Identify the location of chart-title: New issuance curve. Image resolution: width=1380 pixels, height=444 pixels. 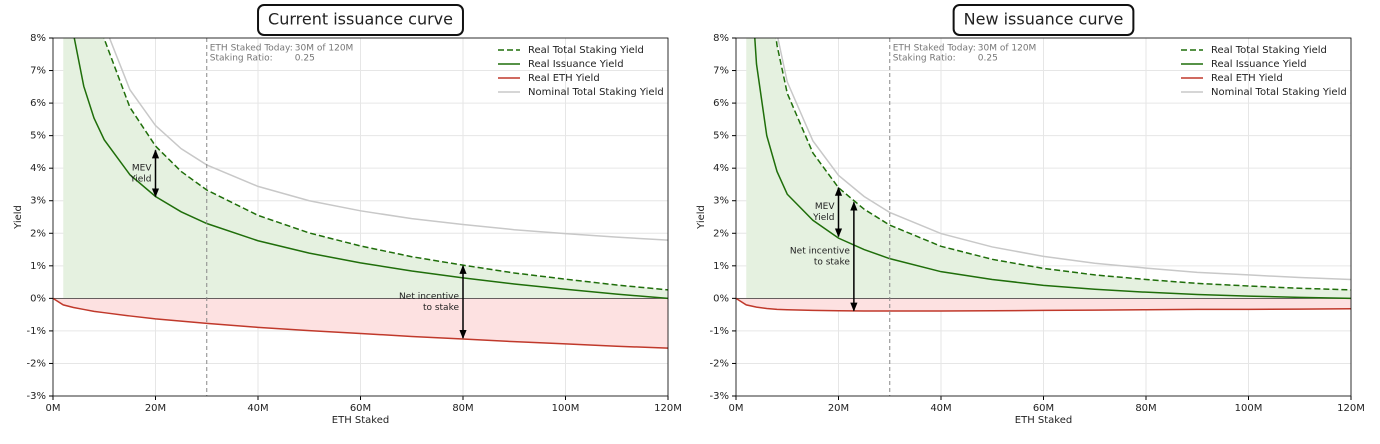
(1044, 19).